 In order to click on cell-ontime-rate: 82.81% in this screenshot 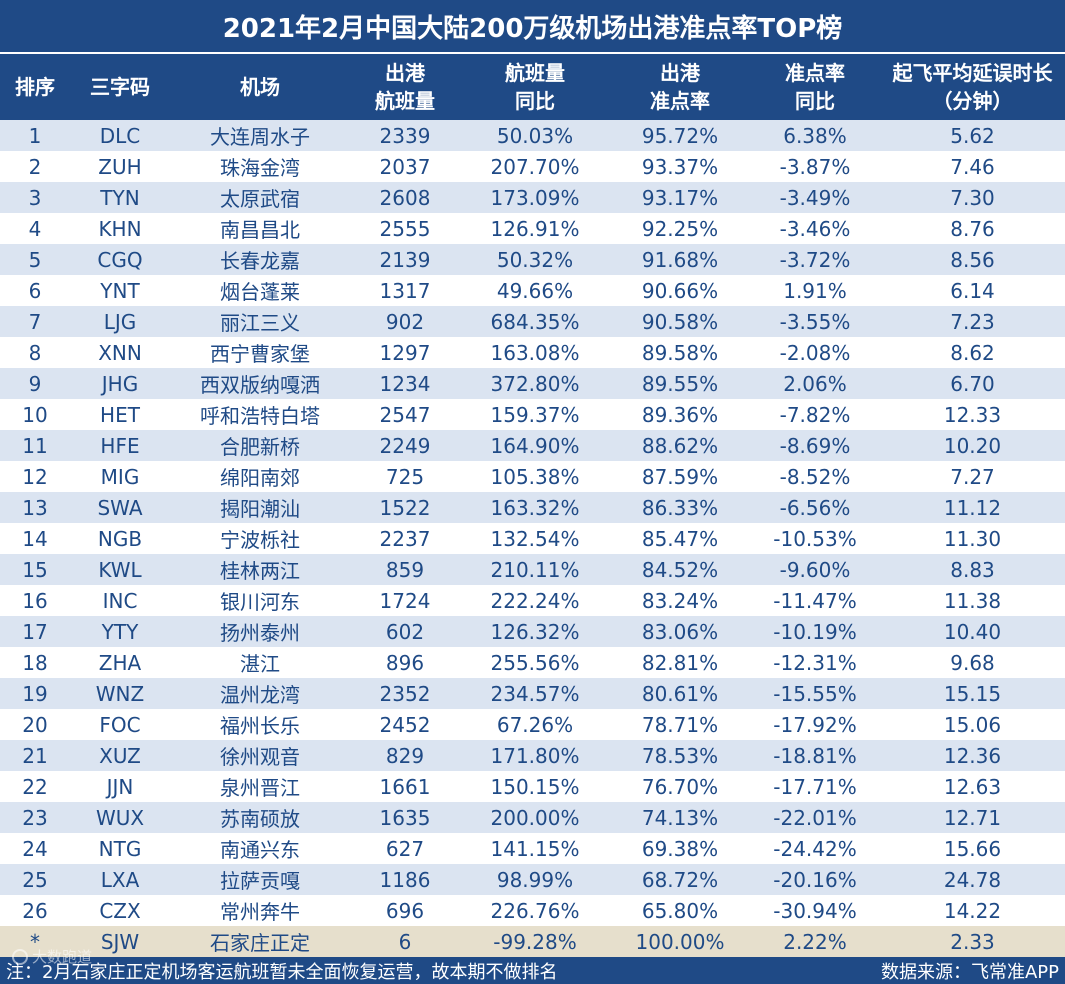, I will do `click(680, 662)`.